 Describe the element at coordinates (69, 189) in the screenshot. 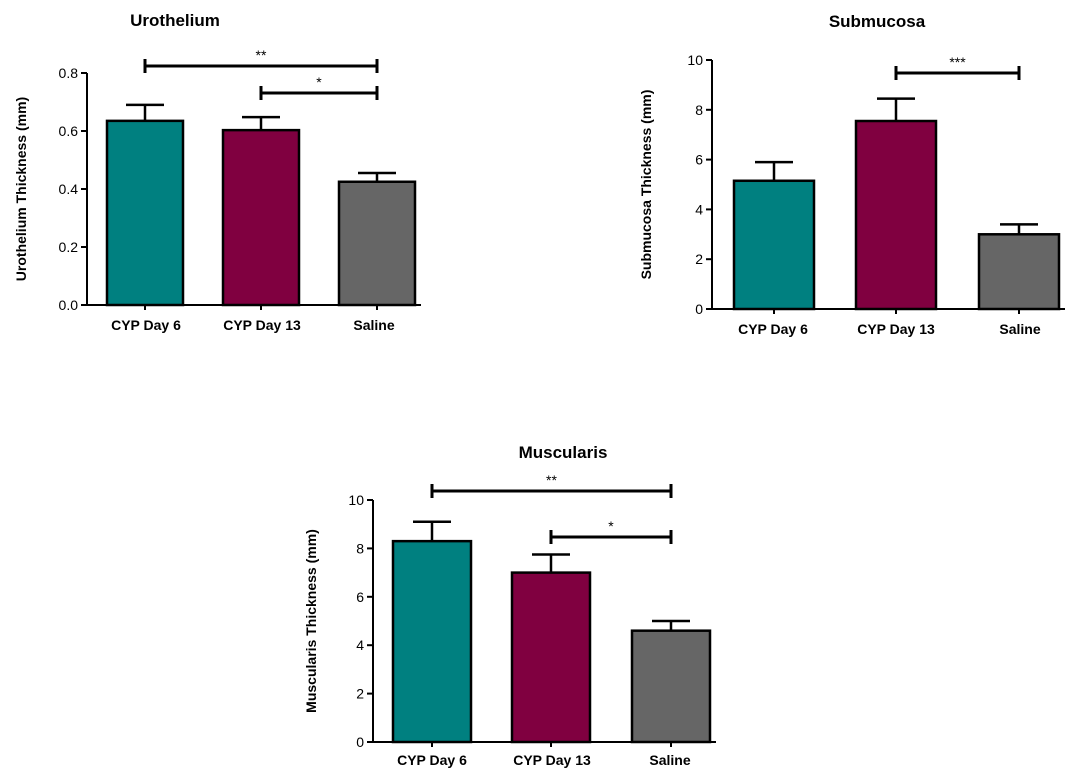

I see `y-tick-label: 0.4` at that location.